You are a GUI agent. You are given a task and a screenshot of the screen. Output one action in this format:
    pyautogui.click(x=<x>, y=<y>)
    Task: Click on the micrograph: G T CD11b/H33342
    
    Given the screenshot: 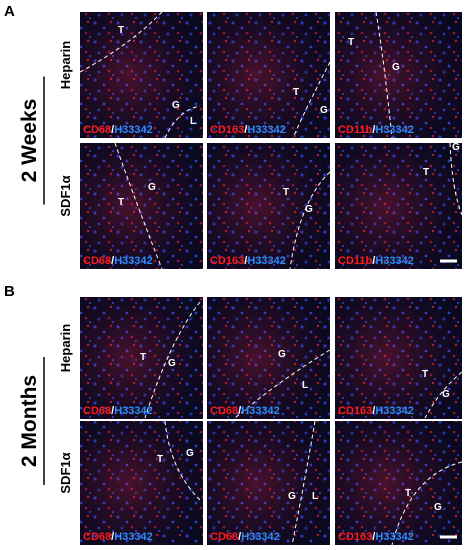 What is the action you would take?
    pyautogui.click(x=399, y=205)
    